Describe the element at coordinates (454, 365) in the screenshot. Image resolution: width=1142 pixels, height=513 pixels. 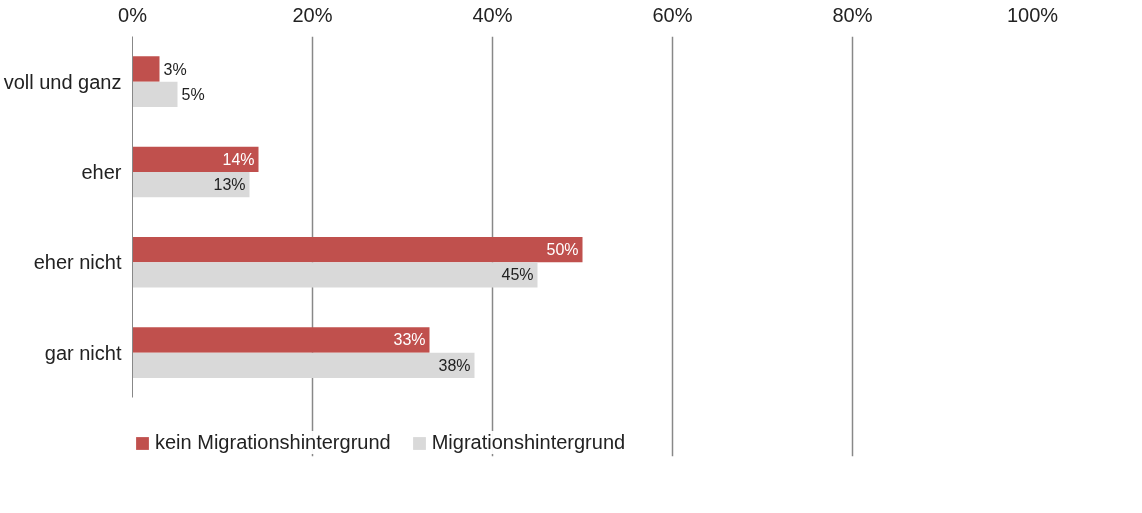
I see `data-label: 38%` at that location.